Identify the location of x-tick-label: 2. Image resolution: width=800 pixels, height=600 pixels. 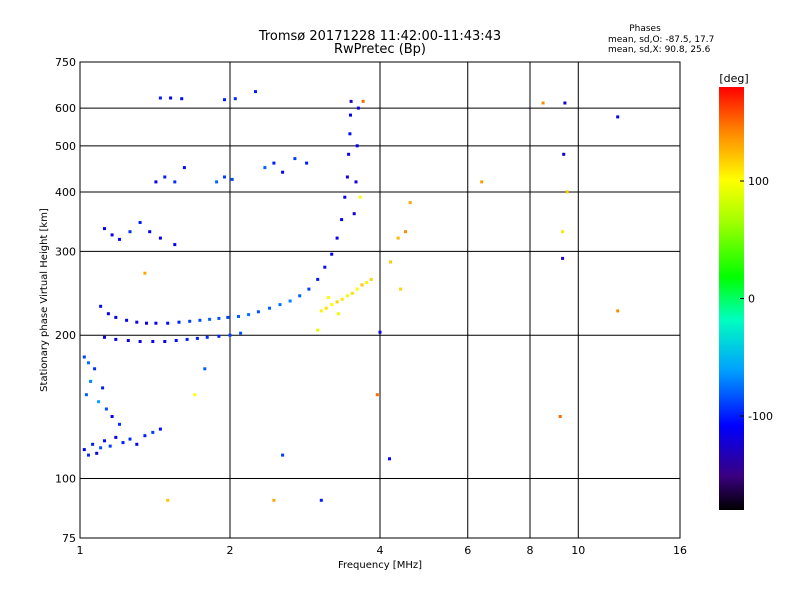
(230, 550).